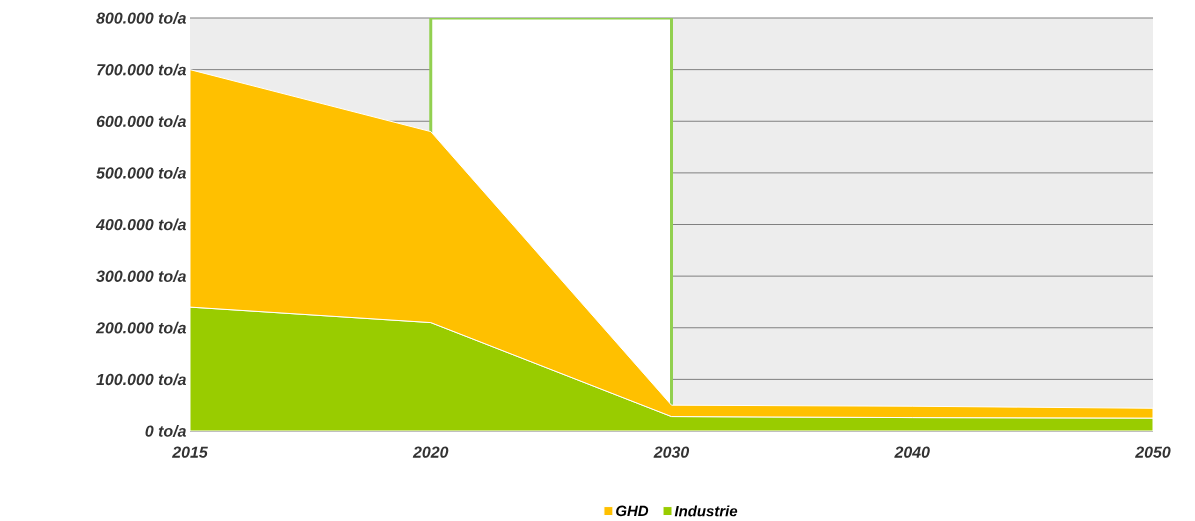 The image size is (1195, 521). What do you see at coordinates (141, 121) in the screenshot?
I see `y-tick-label: 600.000 to/a` at bounding box center [141, 121].